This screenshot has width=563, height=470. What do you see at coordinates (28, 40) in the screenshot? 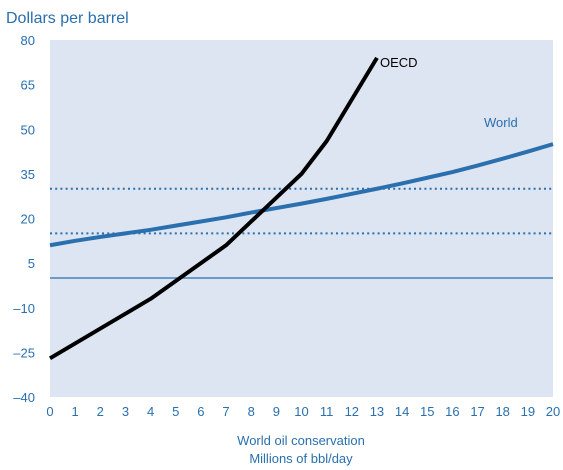
I see `y-tick-label: 80` at bounding box center [28, 40].